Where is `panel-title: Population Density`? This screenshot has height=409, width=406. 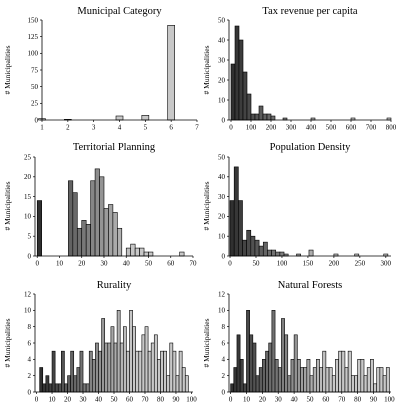
panel-title: Population Density is located at coordinates (311, 147).